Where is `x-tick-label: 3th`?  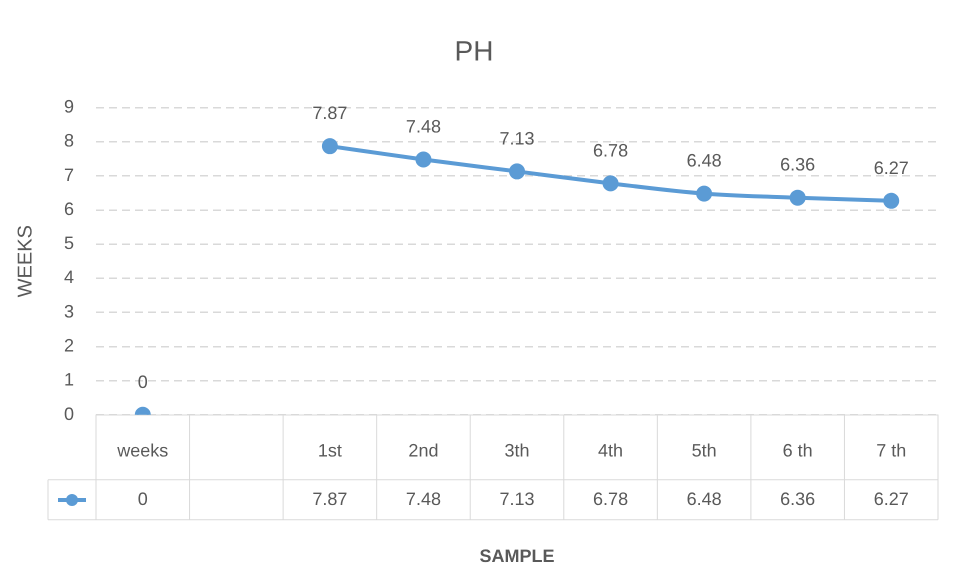
x-tick-label: 3th is located at coordinates (517, 450).